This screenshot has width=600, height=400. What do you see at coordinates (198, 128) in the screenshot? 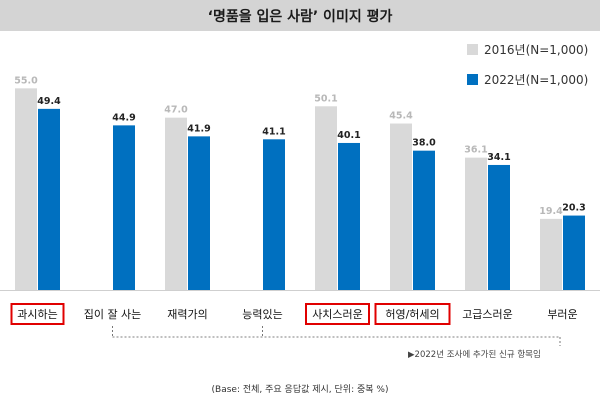
I see `value-label-2022-3: 41.9` at bounding box center [198, 128].